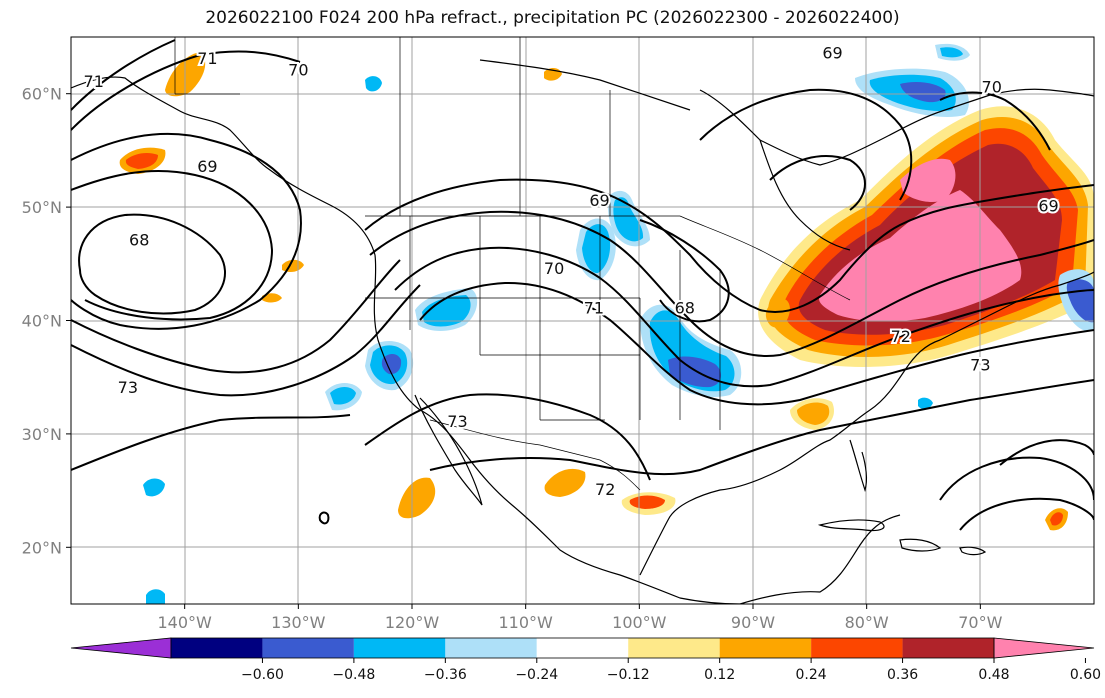 This screenshot has height=698, width=1105. What do you see at coordinates (525, 622) in the screenshot?
I see `lon-tick-label: 110°W` at bounding box center [525, 622].